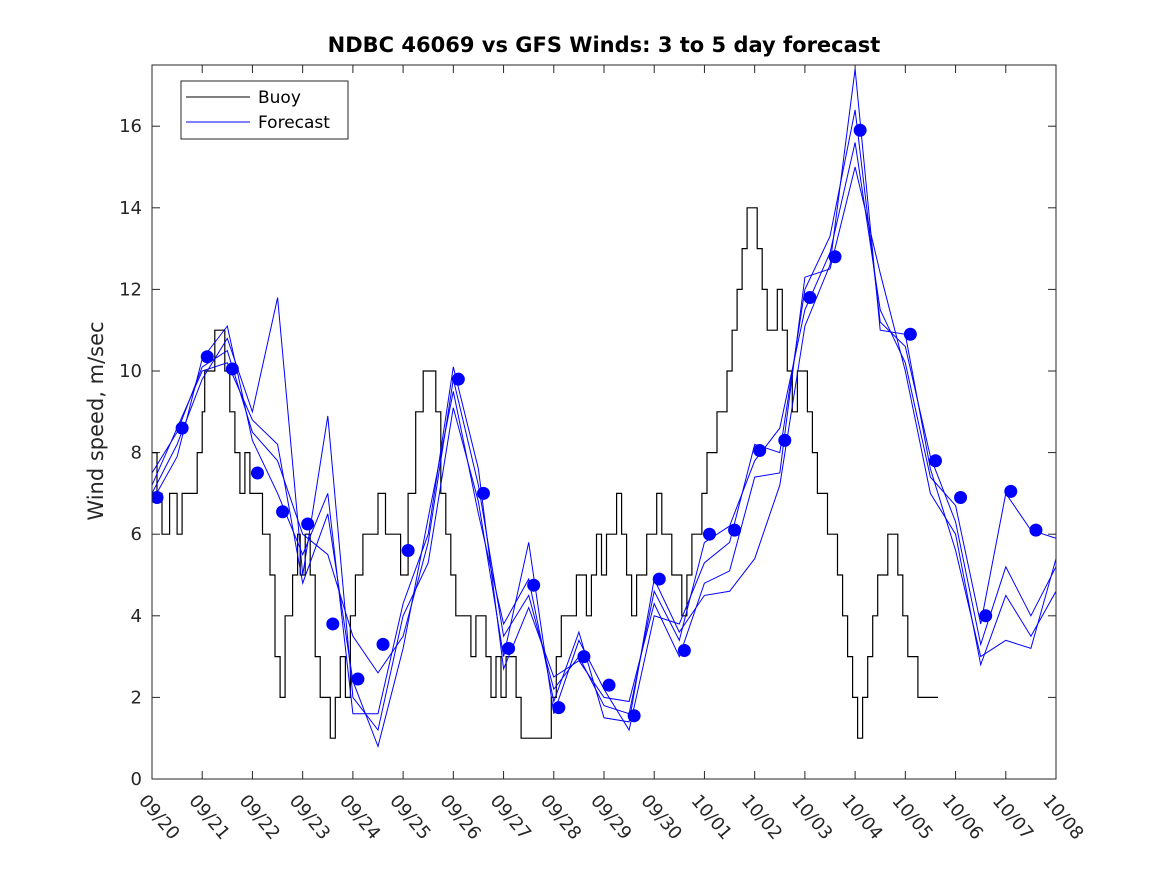 This screenshot has width=1167, height=879. I want to click on legend-buoy-label: Buoy, so click(279, 98).